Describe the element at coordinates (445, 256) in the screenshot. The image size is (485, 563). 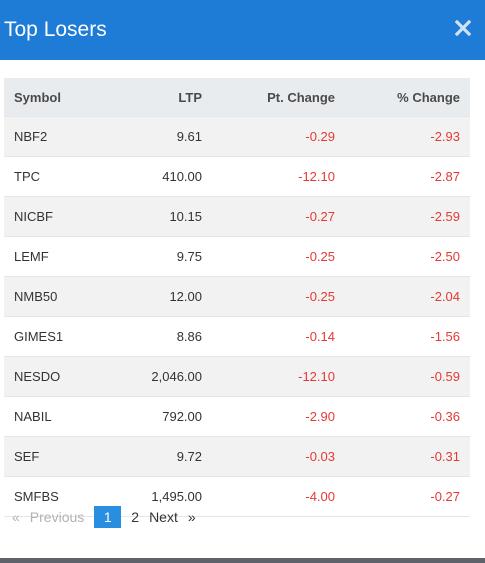
I see `pct-change-cell: -2.50` at that location.